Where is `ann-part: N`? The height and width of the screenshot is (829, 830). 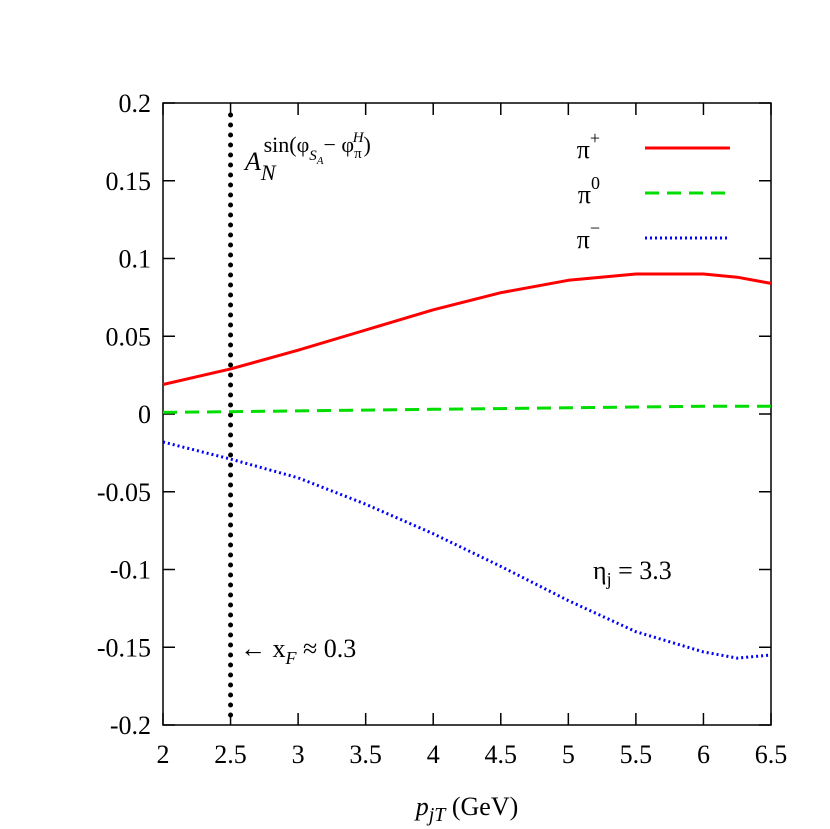 ann-part: N is located at coordinates (268, 172).